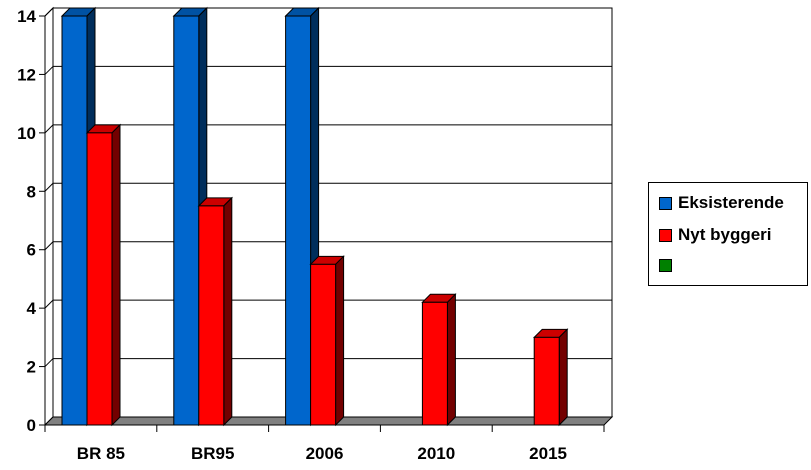 The width and height of the screenshot is (811, 470). I want to click on y-tick-label: 2, so click(31, 367).